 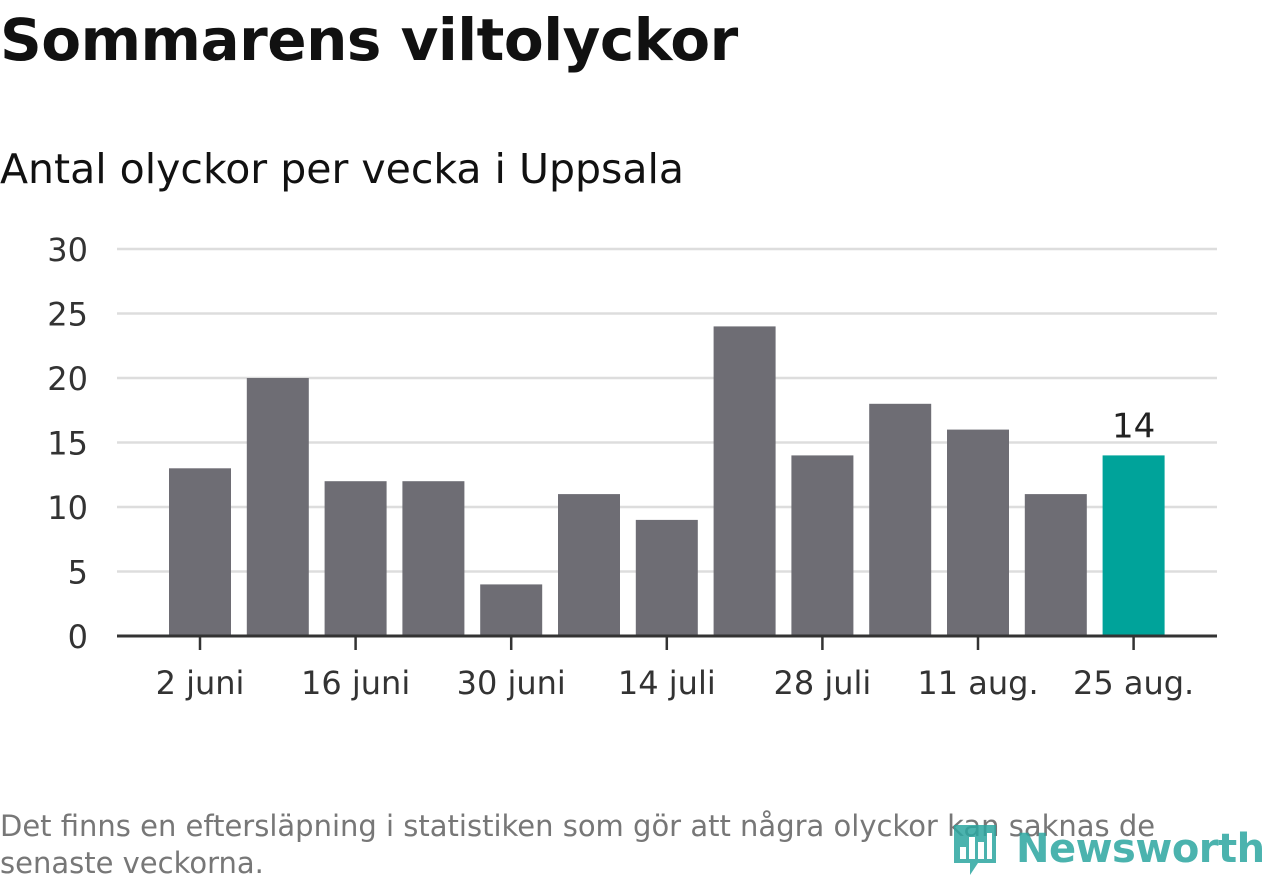 I want to click on x-tick-label: 28 juli, so click(x=822, y=683).